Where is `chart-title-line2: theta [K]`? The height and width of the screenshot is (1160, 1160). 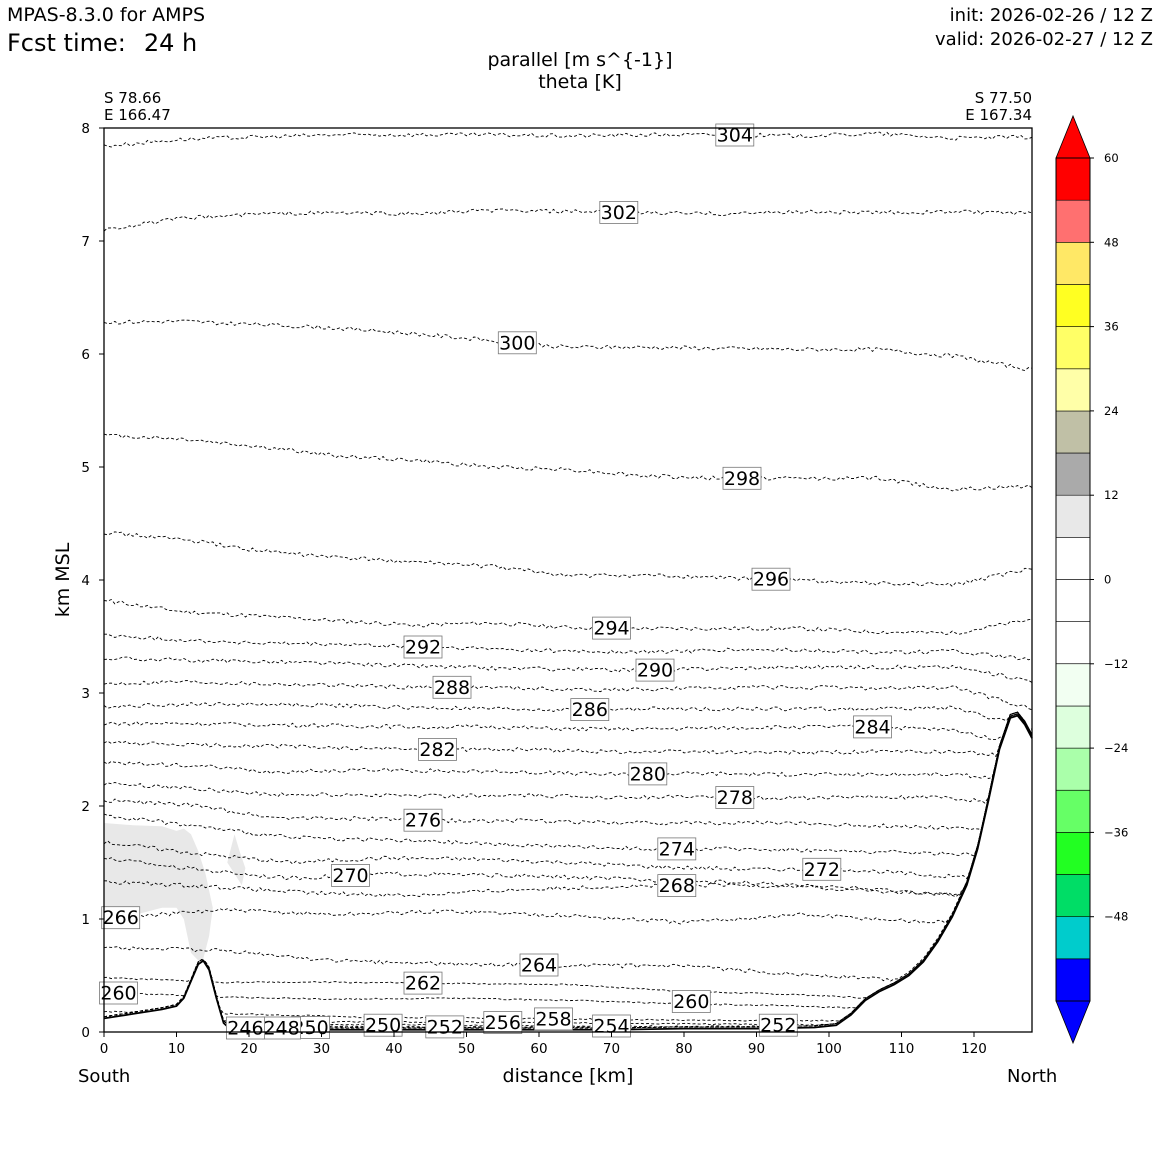
chart-title-line2: theta [K] is located at coordinates (580, 82).